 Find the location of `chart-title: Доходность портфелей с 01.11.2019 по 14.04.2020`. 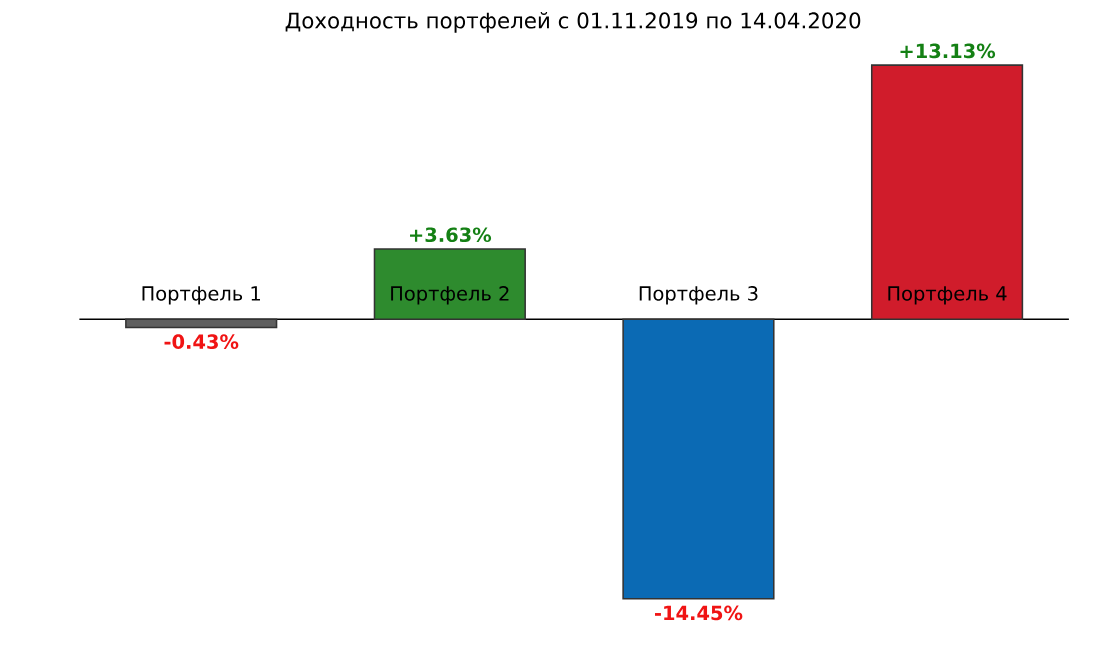

chart-title: Доходность портфелей с 01.11.2019 по 14.04.2020 is located at coordinates (573, 22).